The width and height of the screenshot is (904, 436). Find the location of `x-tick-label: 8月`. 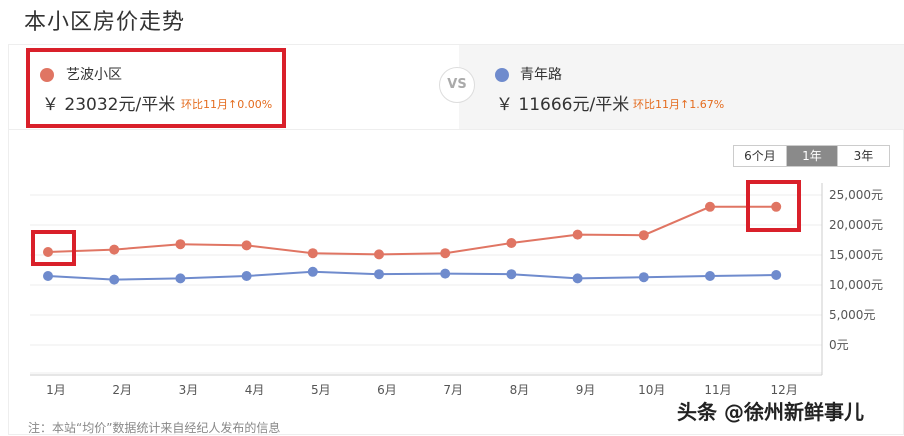

x-tick-label: 8月 is located at coordinates (520, 390).